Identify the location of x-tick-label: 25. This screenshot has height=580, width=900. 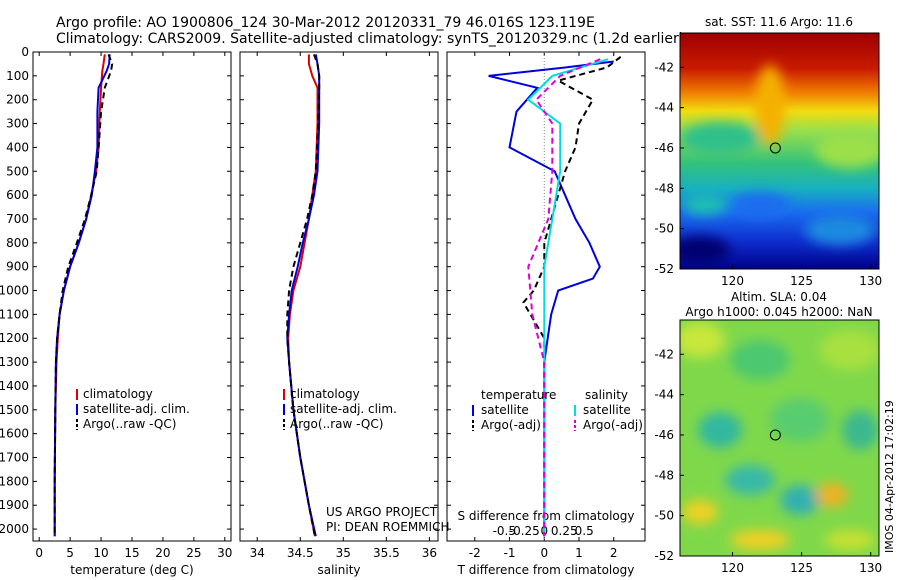
(193, 553).